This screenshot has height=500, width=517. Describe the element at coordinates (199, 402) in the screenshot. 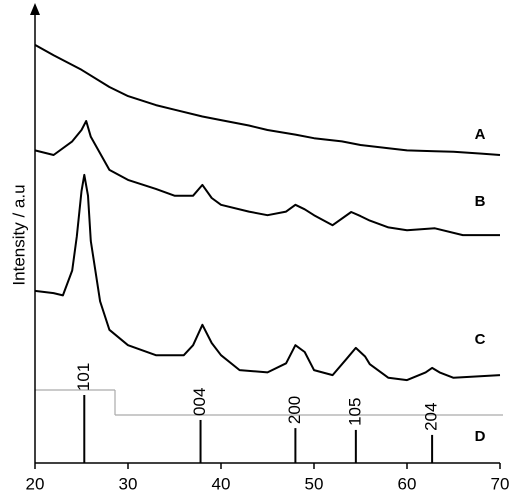

I see `stick-label: 004` at that location.